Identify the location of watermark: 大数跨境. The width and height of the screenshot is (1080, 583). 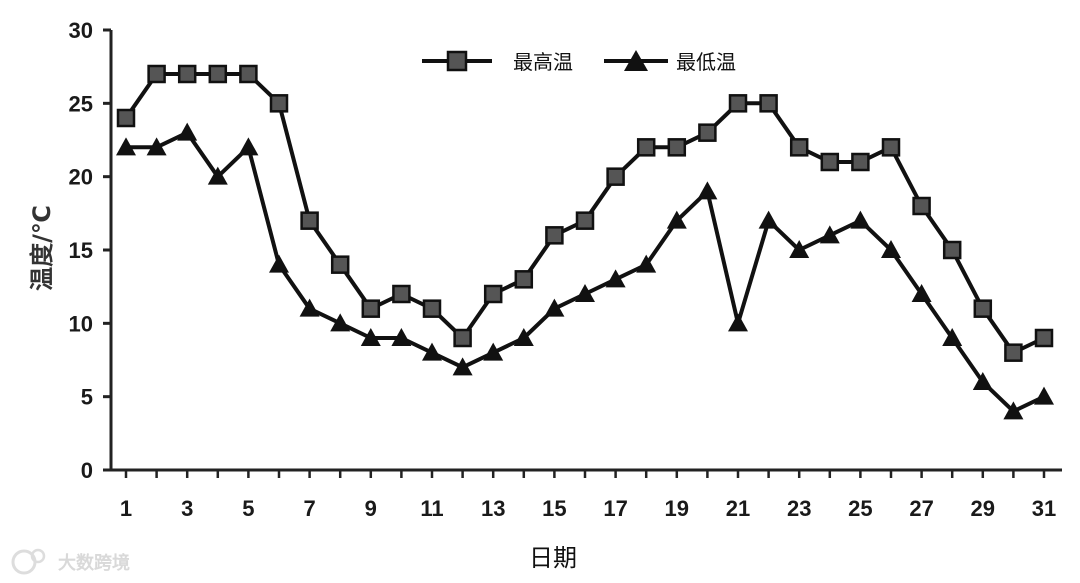
(70, 561).